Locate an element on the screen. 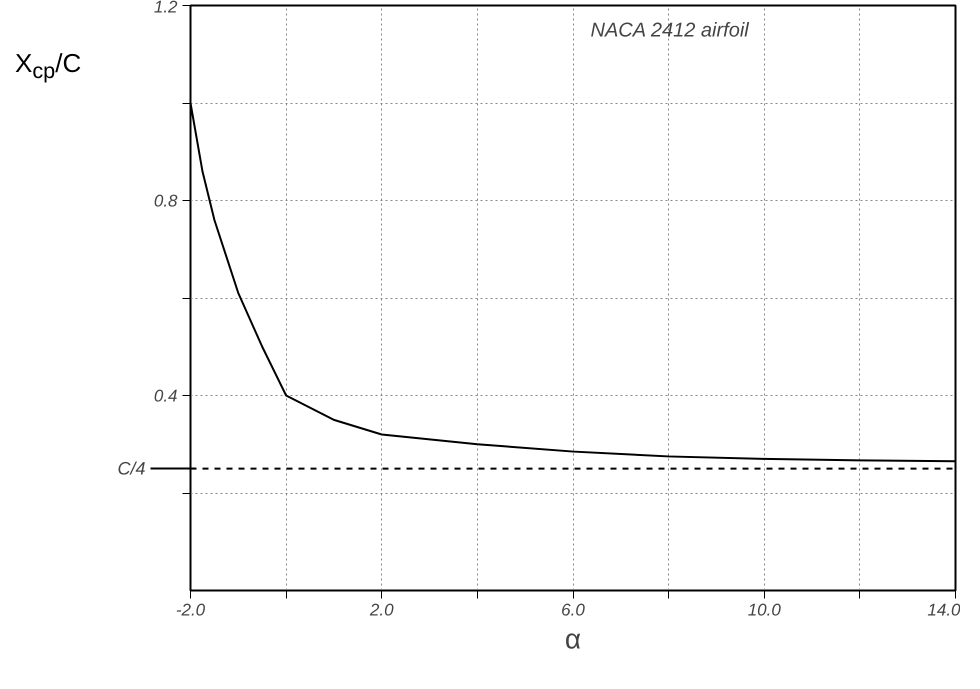  ref-line-label: C/4 is located at coordinates (131, 468).